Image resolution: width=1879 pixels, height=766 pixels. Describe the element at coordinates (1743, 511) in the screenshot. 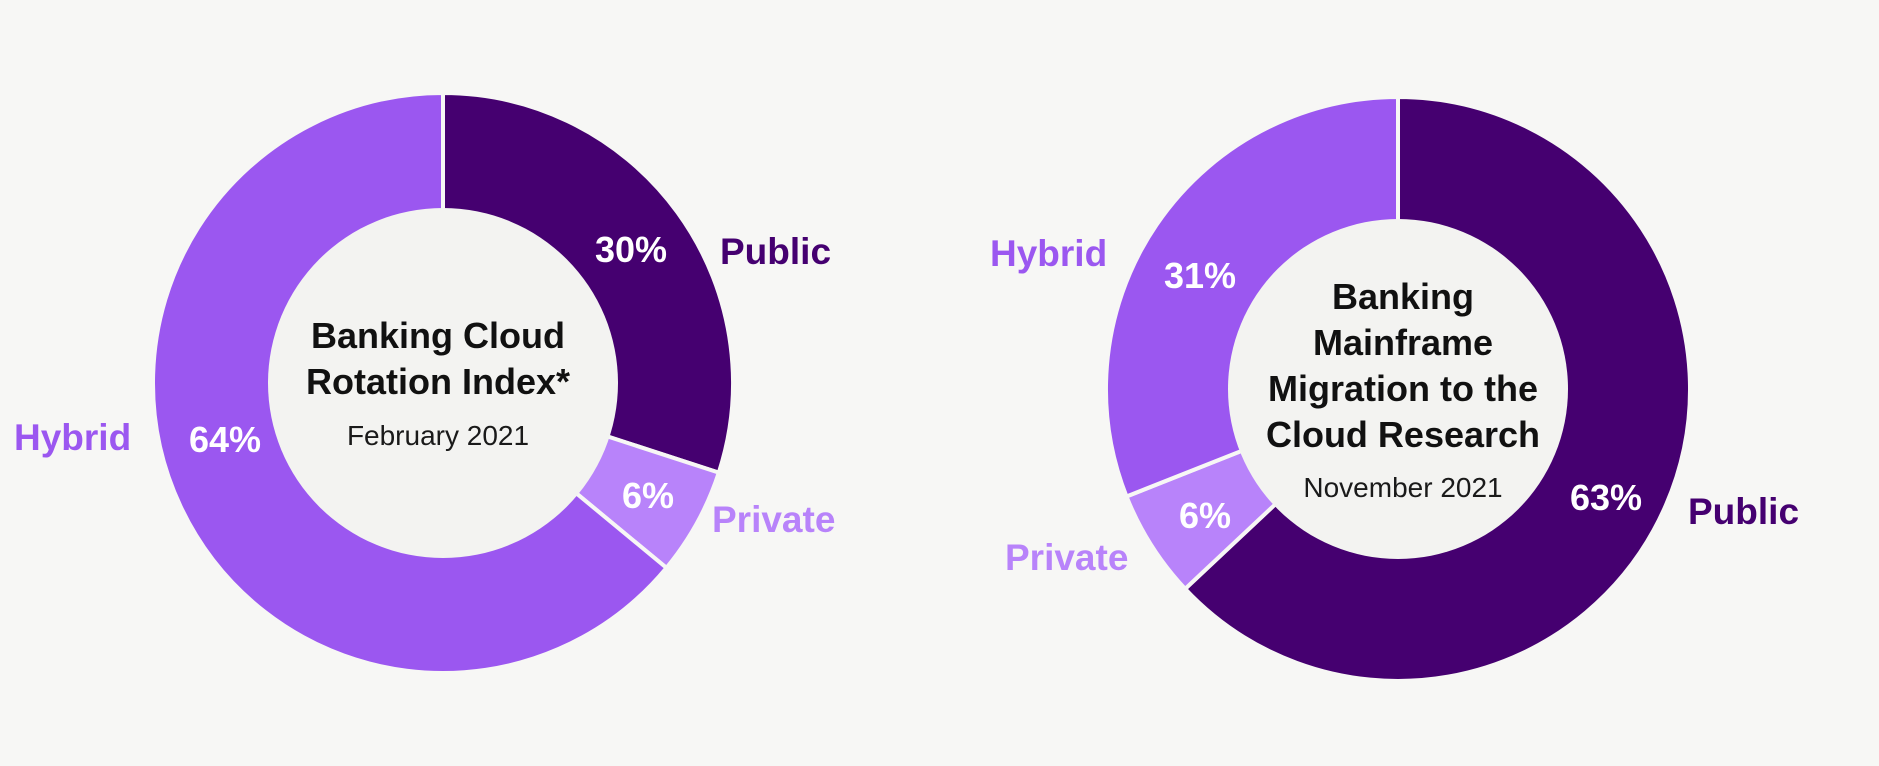

I see `chart1-public-category-label: Public` at that location.